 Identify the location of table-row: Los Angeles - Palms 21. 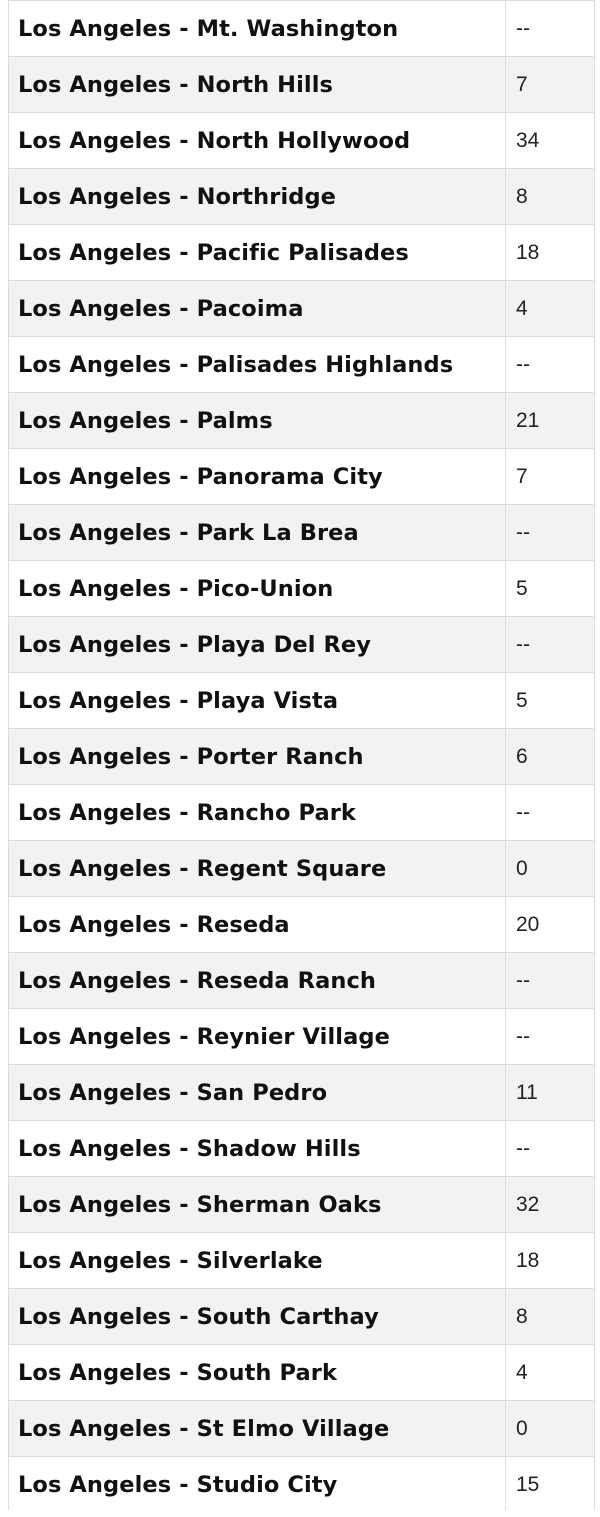
(301, 420).